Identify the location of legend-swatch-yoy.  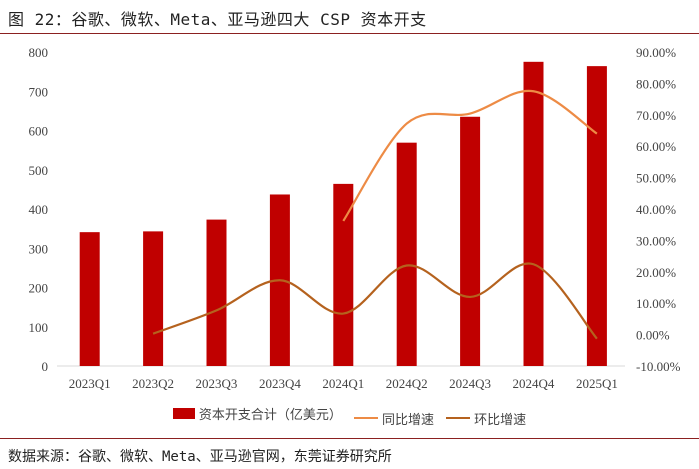
(365, 418).